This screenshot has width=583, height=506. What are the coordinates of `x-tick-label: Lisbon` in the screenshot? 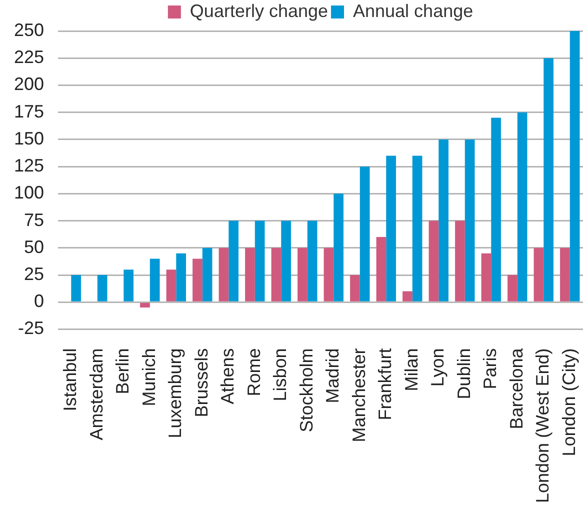 It's located at (280, 375).